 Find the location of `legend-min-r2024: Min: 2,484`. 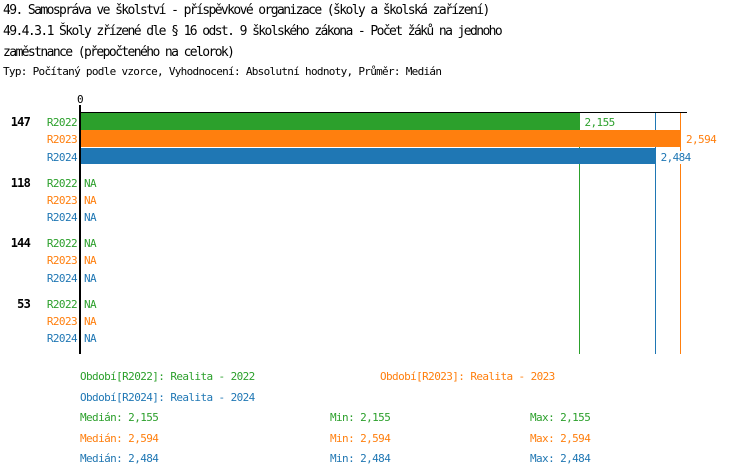

legend-min-r2024: Min: 2,484 is located at coordinates (360, 458).